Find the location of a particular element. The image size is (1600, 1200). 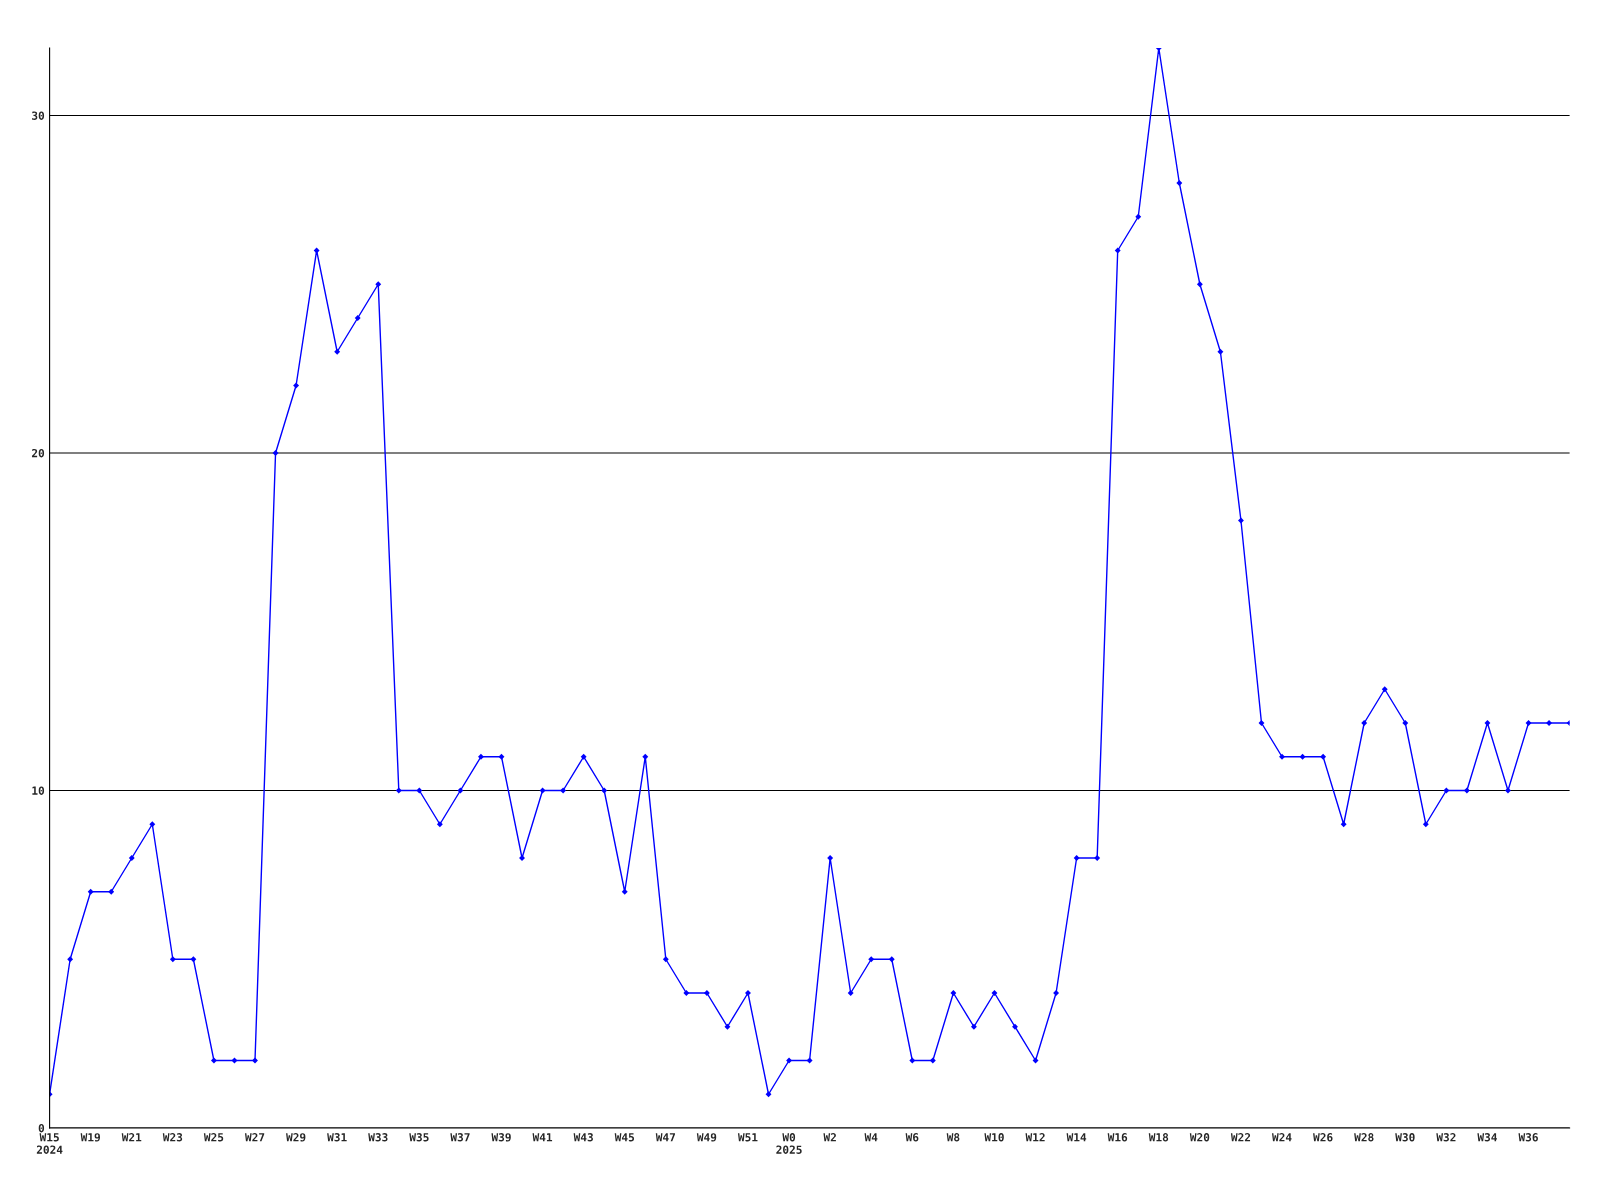

x-tick-label: W29 is located at coordinates (296, 1137).